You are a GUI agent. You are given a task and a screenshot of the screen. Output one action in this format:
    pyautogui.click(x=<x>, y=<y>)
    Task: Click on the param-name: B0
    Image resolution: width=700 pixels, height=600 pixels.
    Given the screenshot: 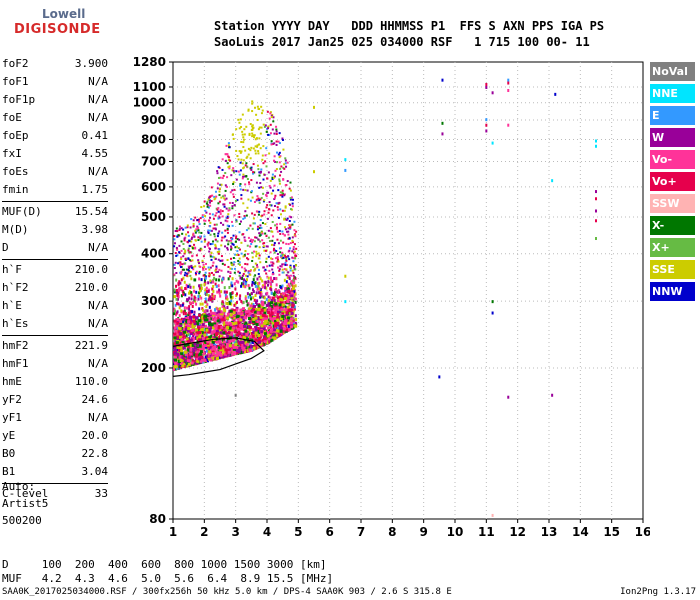 What is the action you would take?
    pyautogui.click(x=9, y=453)
    